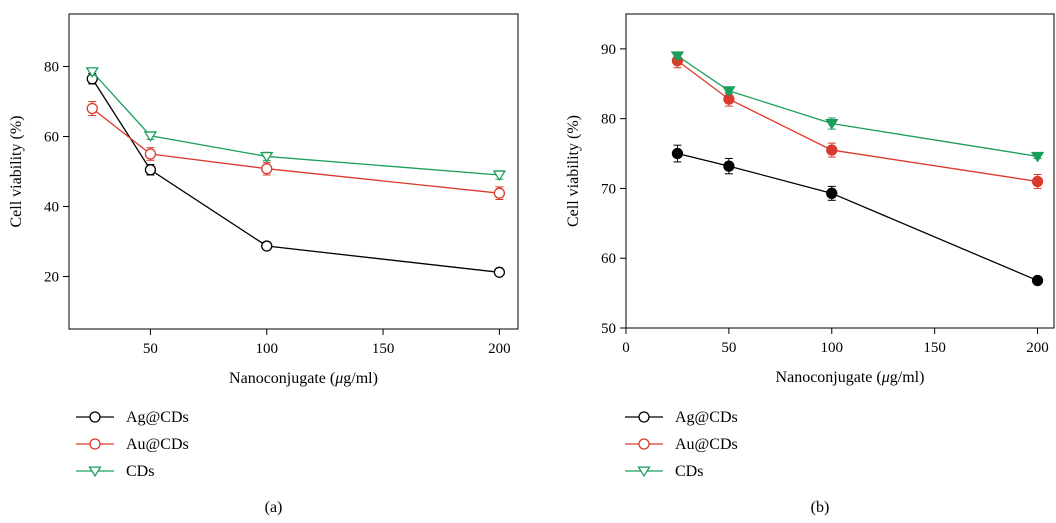 The width and height of the screenshot is (1056, 523). I want to click on panel-label: (b), so click(820, 507).